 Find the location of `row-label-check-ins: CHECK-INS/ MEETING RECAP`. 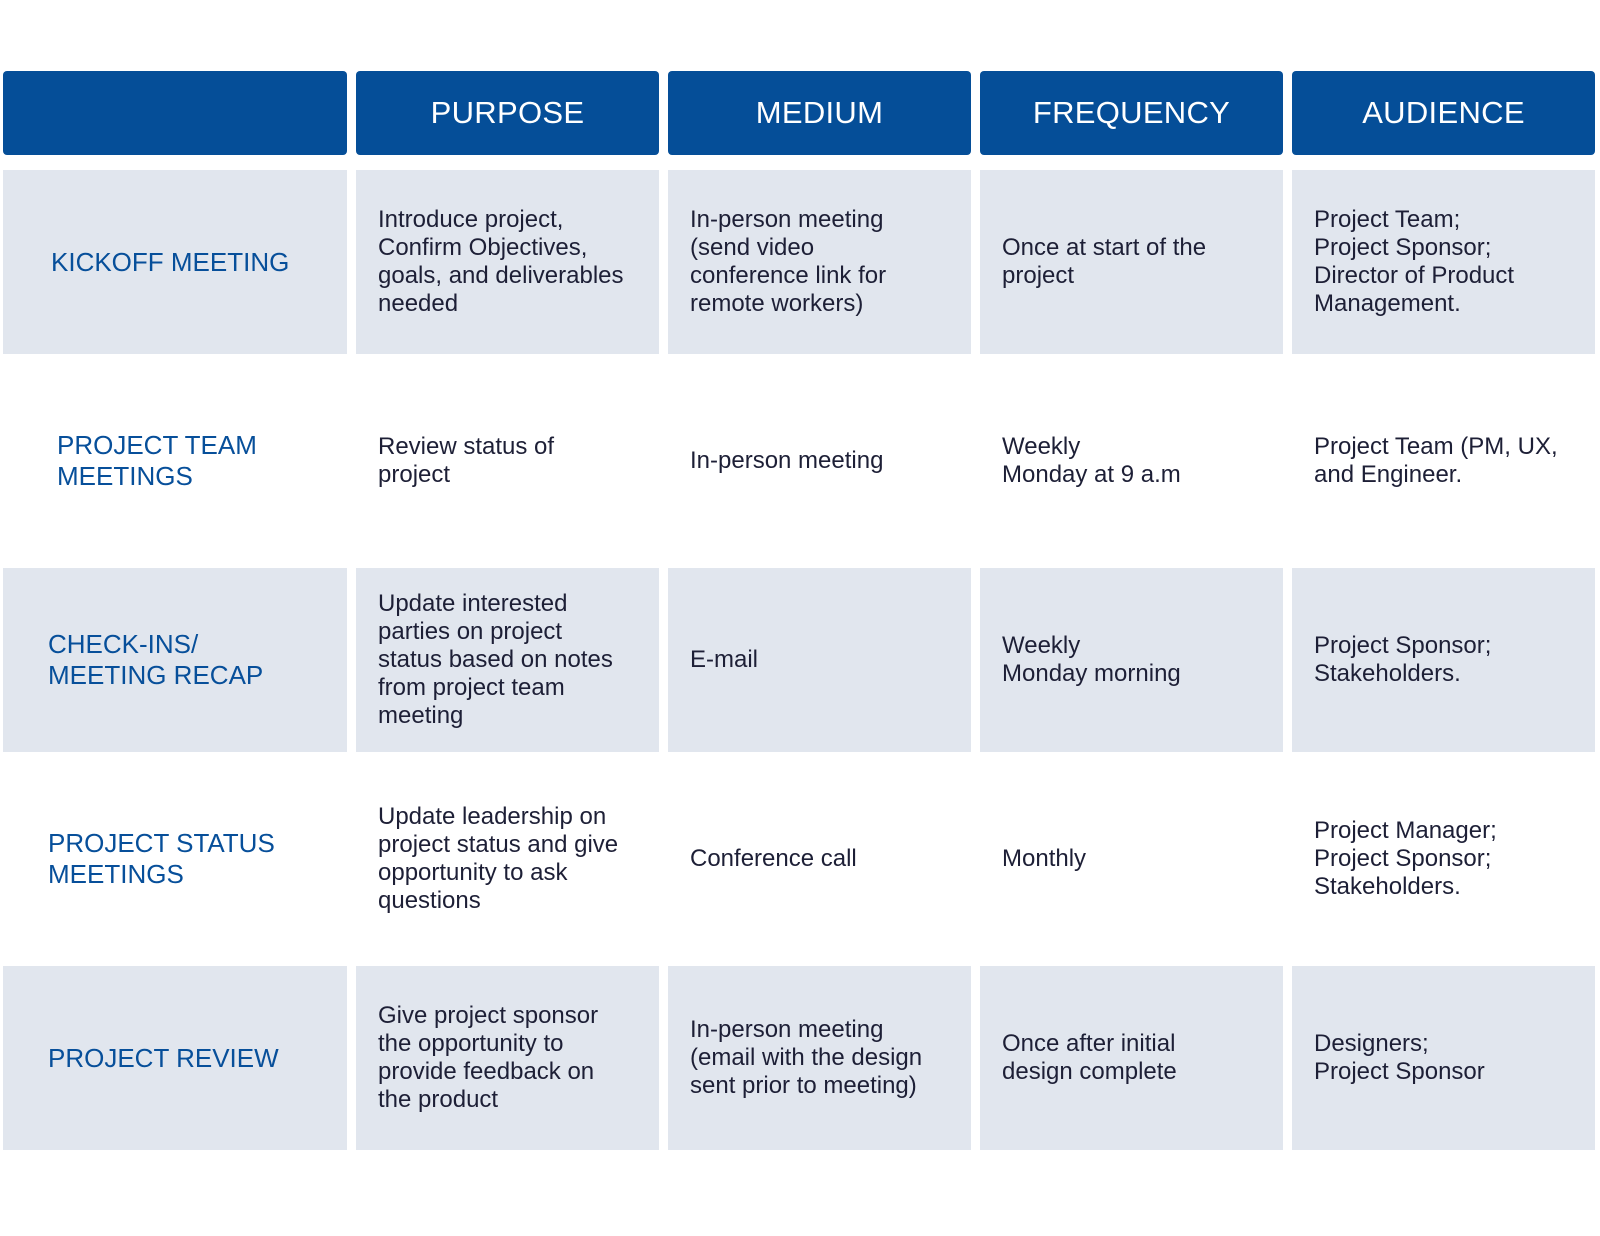

row-label-check-ins: CHECK-INS/ MEETING RECAP is located at coordinates (175, 660).